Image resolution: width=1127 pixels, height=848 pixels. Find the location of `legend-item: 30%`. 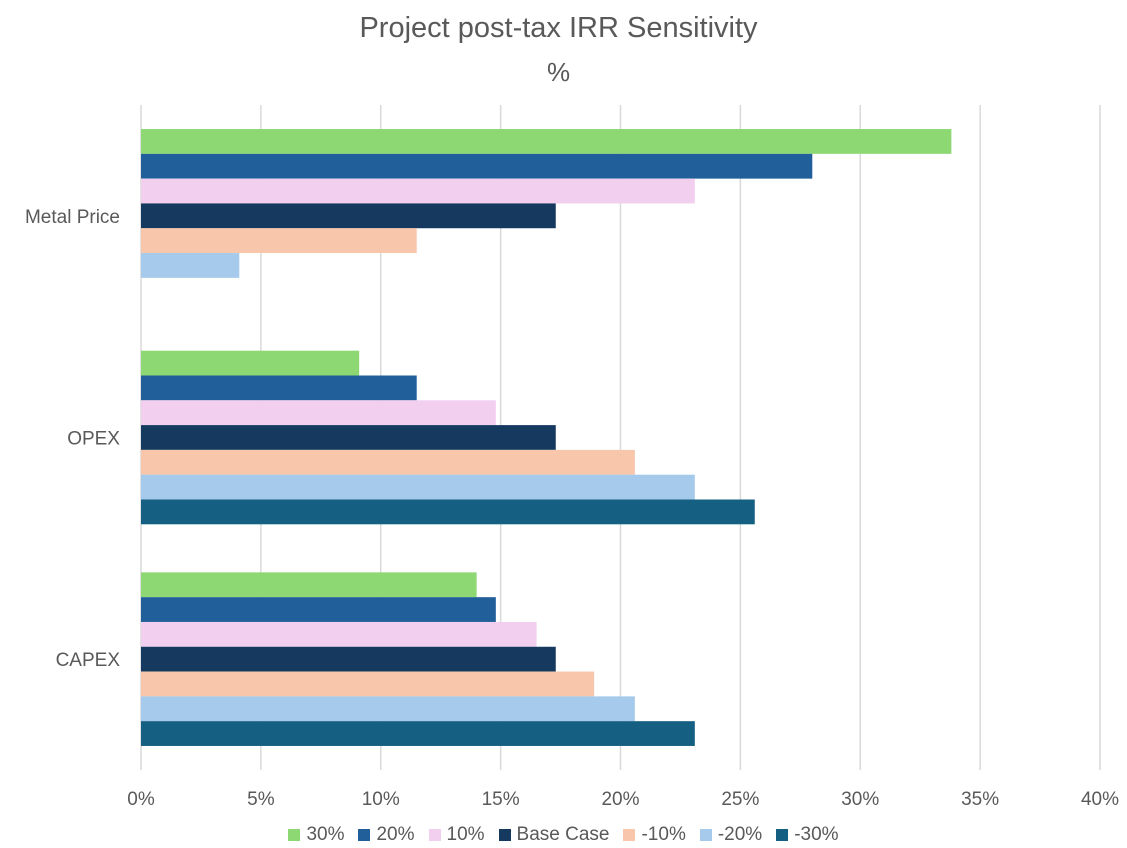

legend-item: 30% is located at coordinates (316, 835).